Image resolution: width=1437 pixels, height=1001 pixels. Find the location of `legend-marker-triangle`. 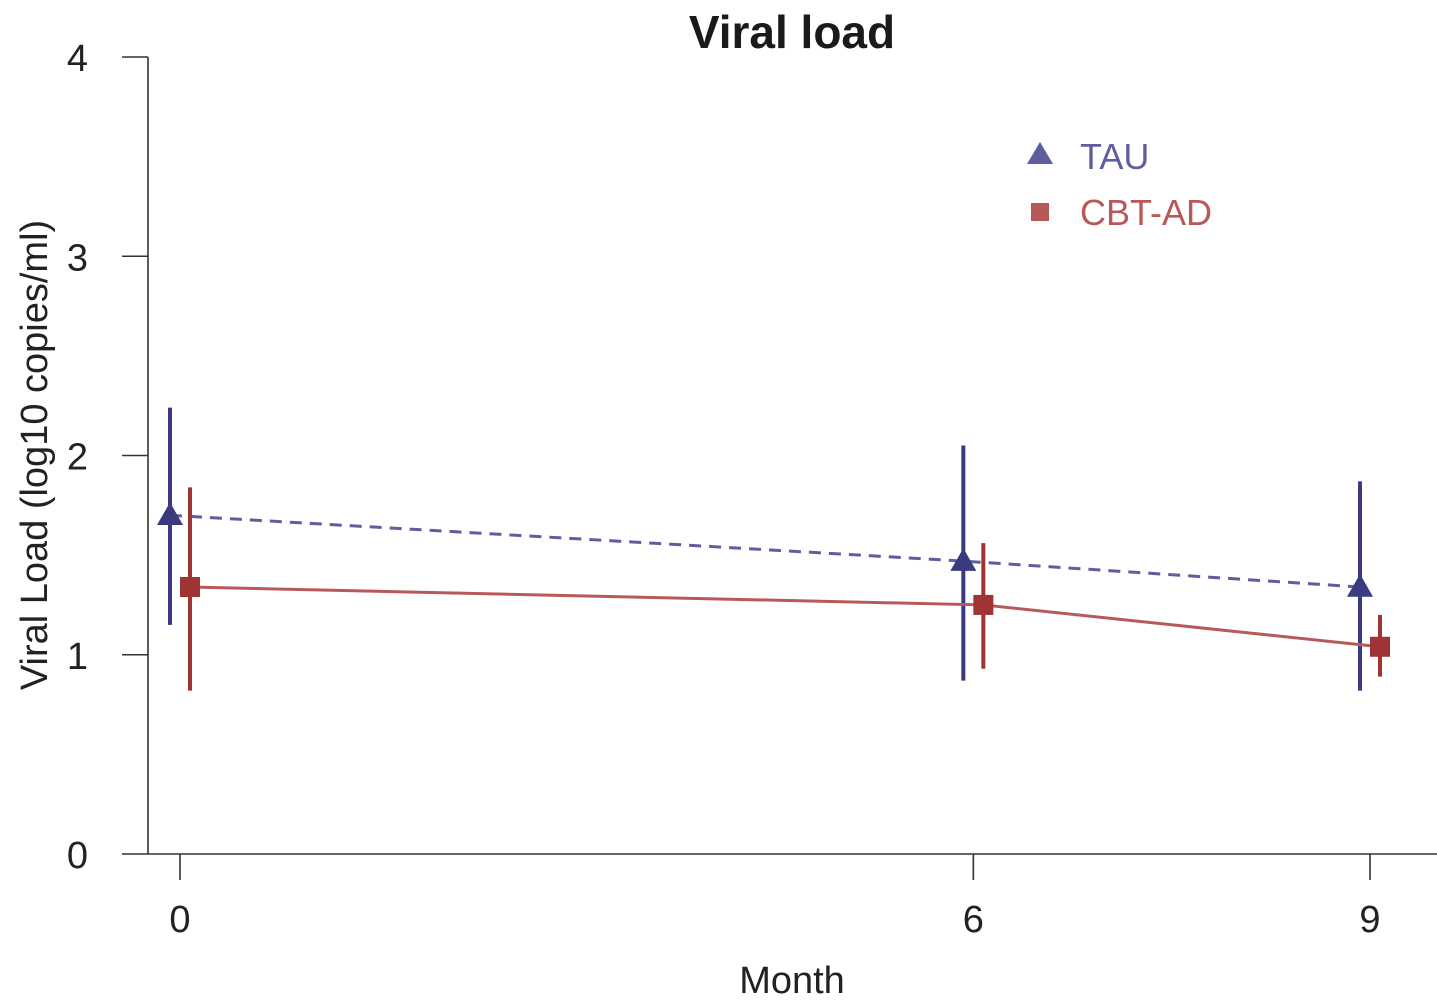

legend-marker-triangle is located at coordinates (1040, 153).